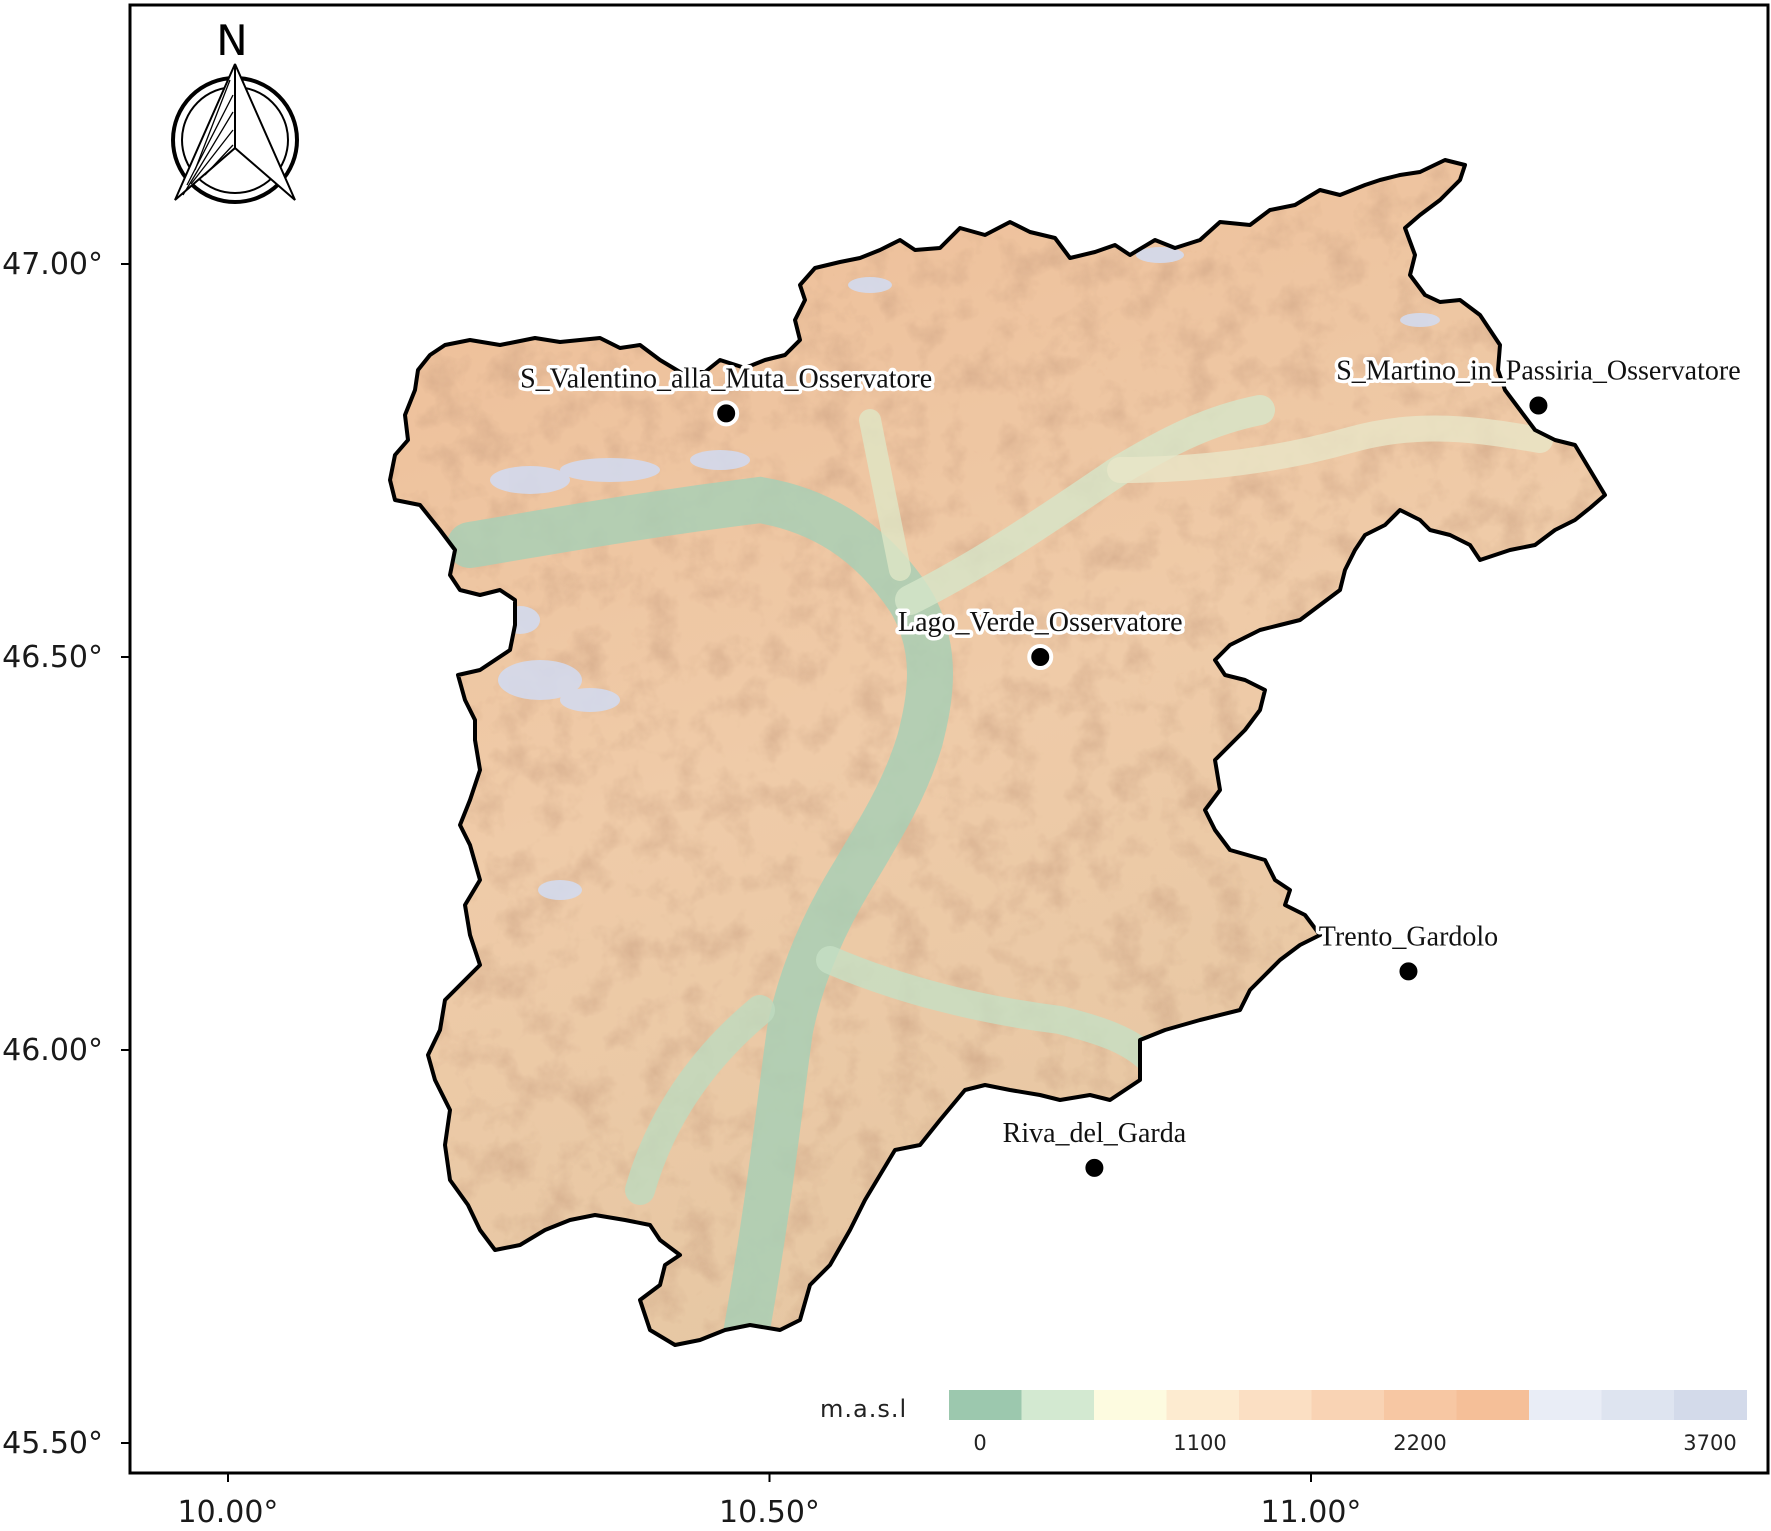 The width and height of the screenshot is (1771, 1531). Describe the element at coordinates (228, 1512) in the screenshot. I see `x-tick-label: 10.00°` at that location.